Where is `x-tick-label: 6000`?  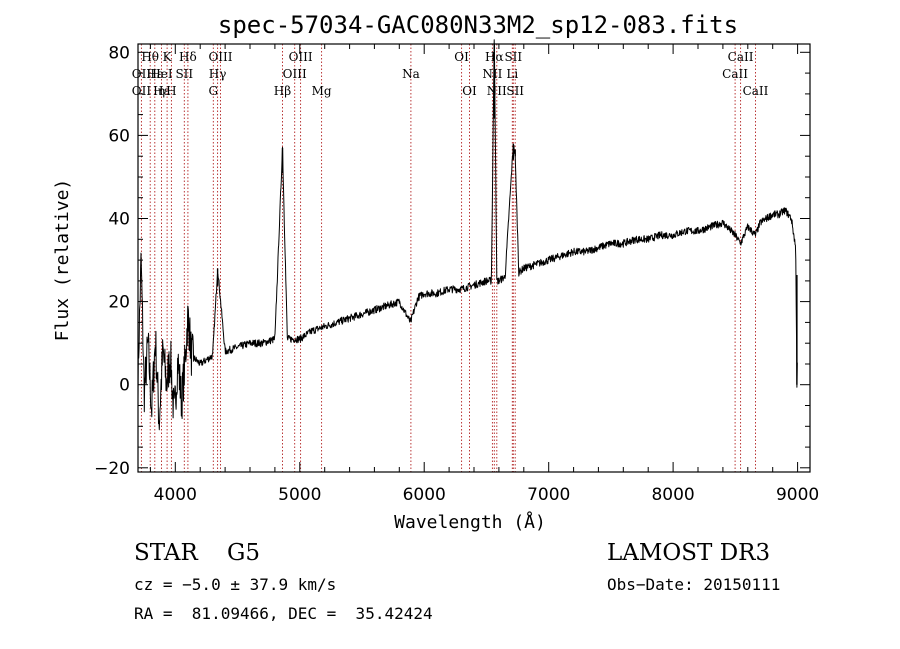 x-tick-label: 6000 is located at coordinates (424, 495).